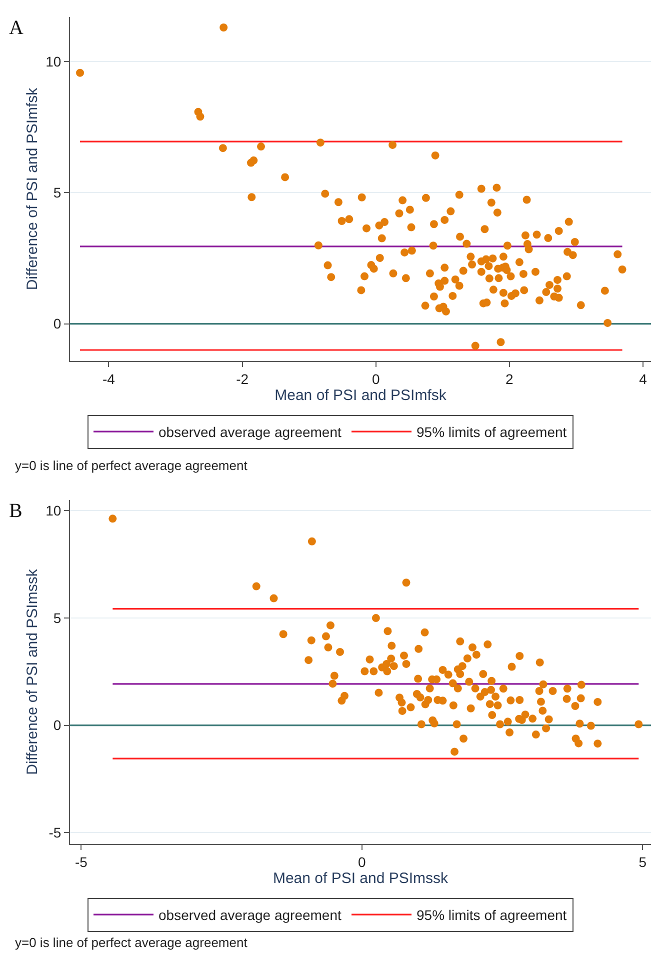 This screenshot has height=958, width=661. What do you see at coordinates (16, 28) in the screenshot?
I see `chart-title: A` at bounding box center [16, 28].